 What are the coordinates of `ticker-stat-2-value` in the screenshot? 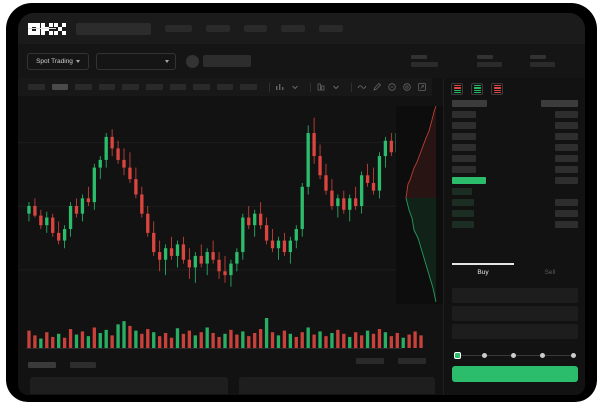 It's located at (489, 64).